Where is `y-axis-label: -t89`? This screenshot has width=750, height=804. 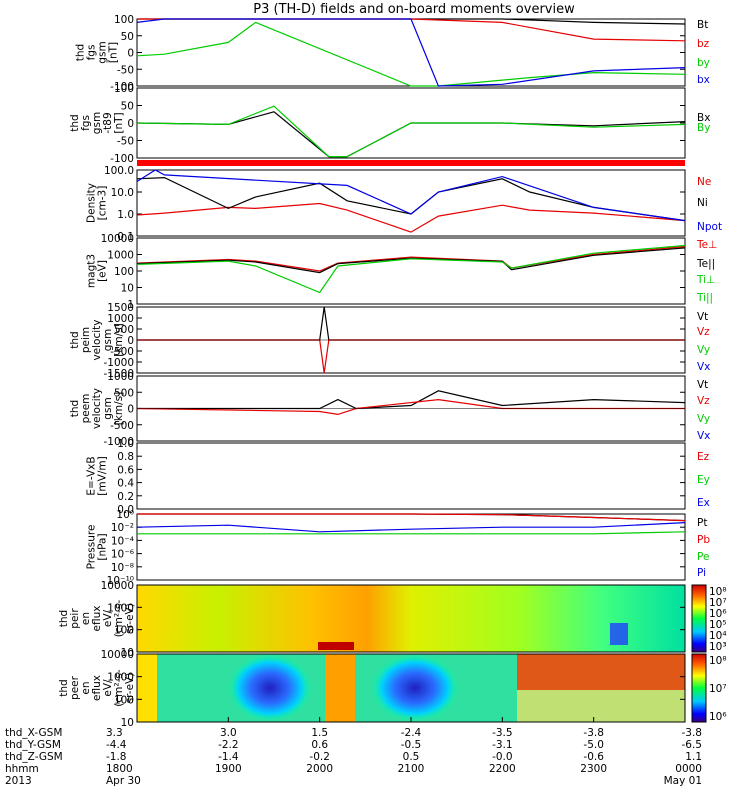
y-axis-label: -t89 is located at coordinates (108, 122).